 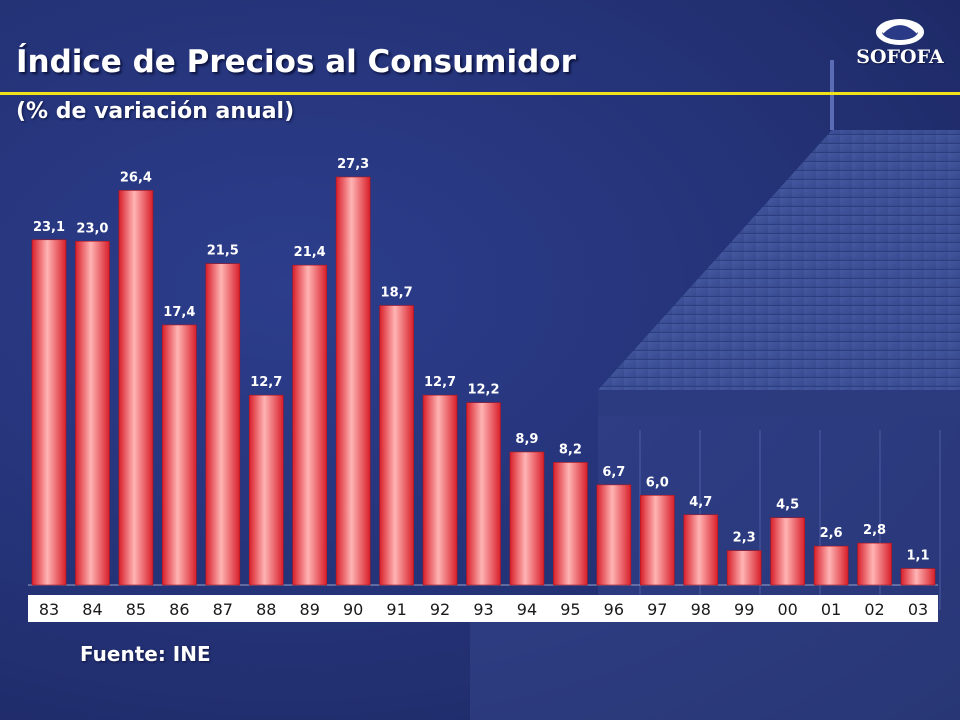 I want to click on value-label-02: 2,8, so click(x=874, y=530).